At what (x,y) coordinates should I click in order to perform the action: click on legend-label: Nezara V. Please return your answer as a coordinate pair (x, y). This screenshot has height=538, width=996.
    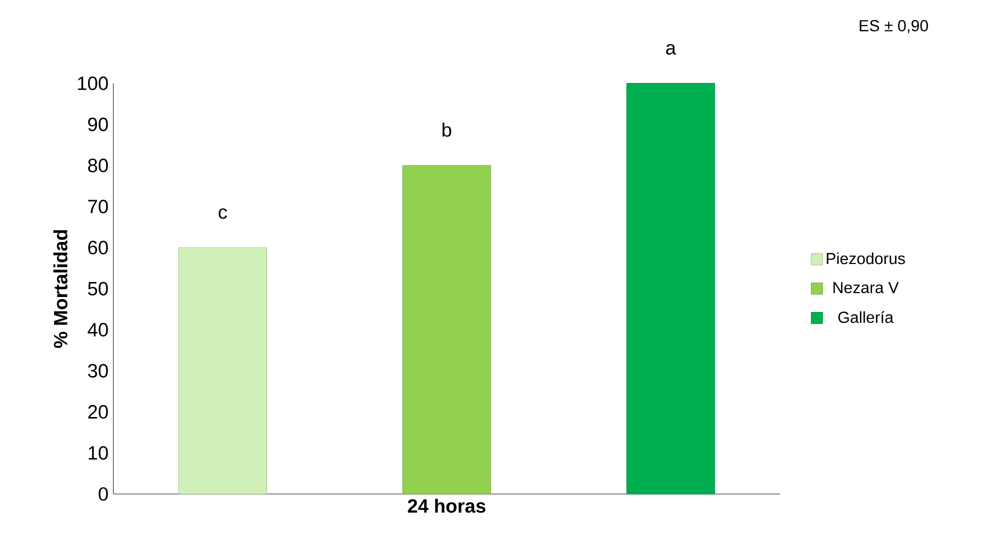
    Looking at the image, I should click on (866, 288).